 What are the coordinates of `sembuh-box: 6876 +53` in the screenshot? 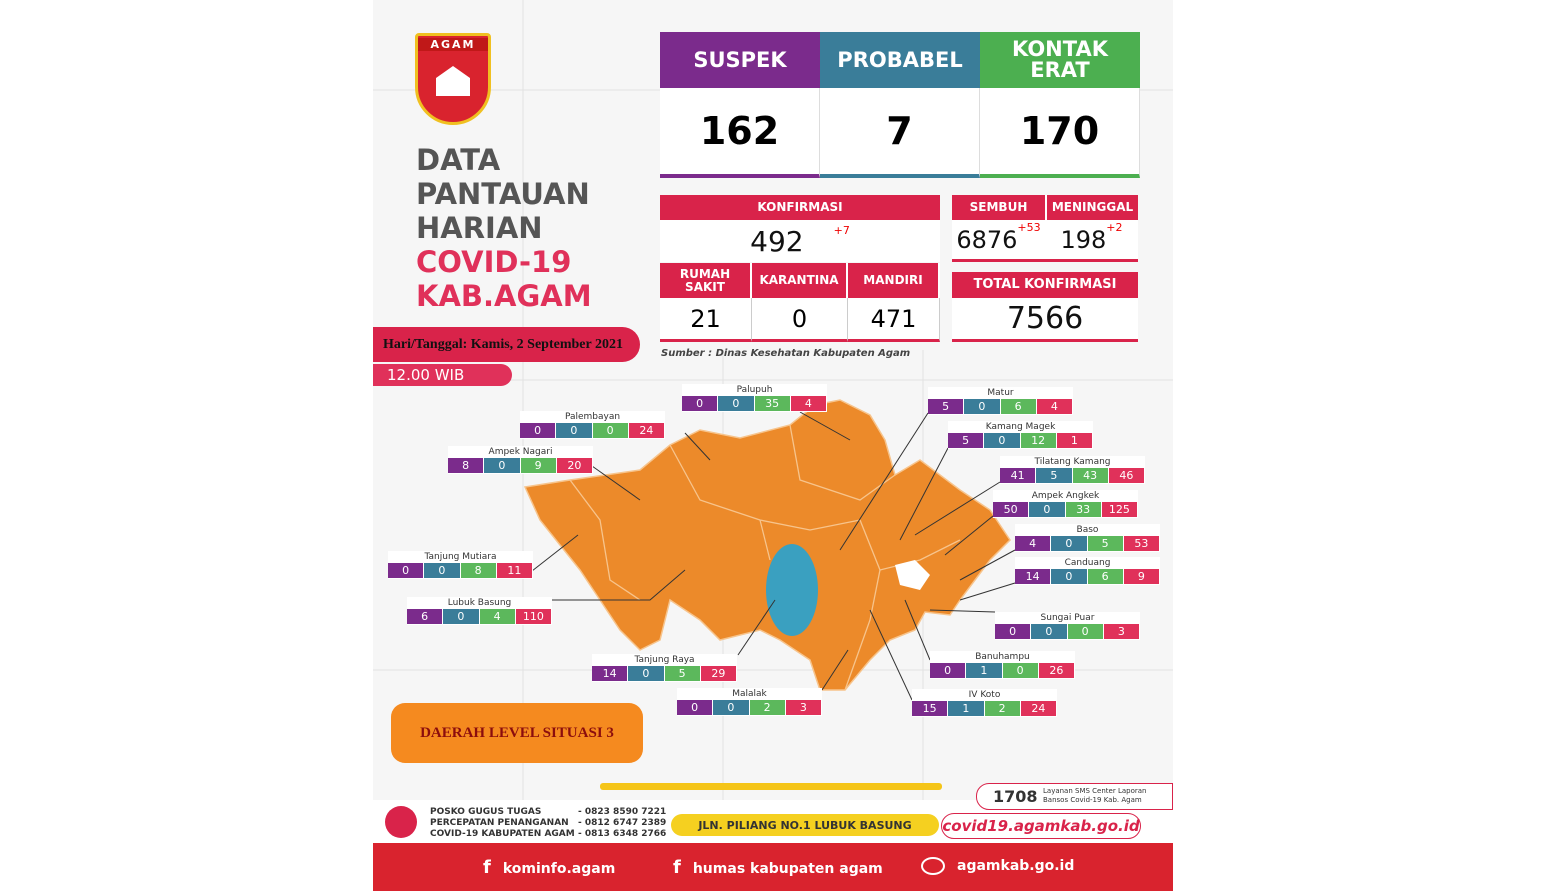 It's located at (998, 241).